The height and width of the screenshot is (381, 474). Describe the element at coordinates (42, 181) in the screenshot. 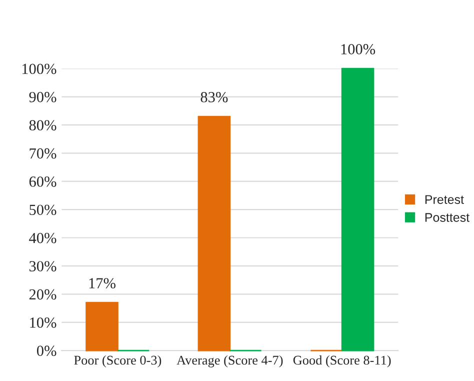

I see `y-tick-label: 60%` at that location.